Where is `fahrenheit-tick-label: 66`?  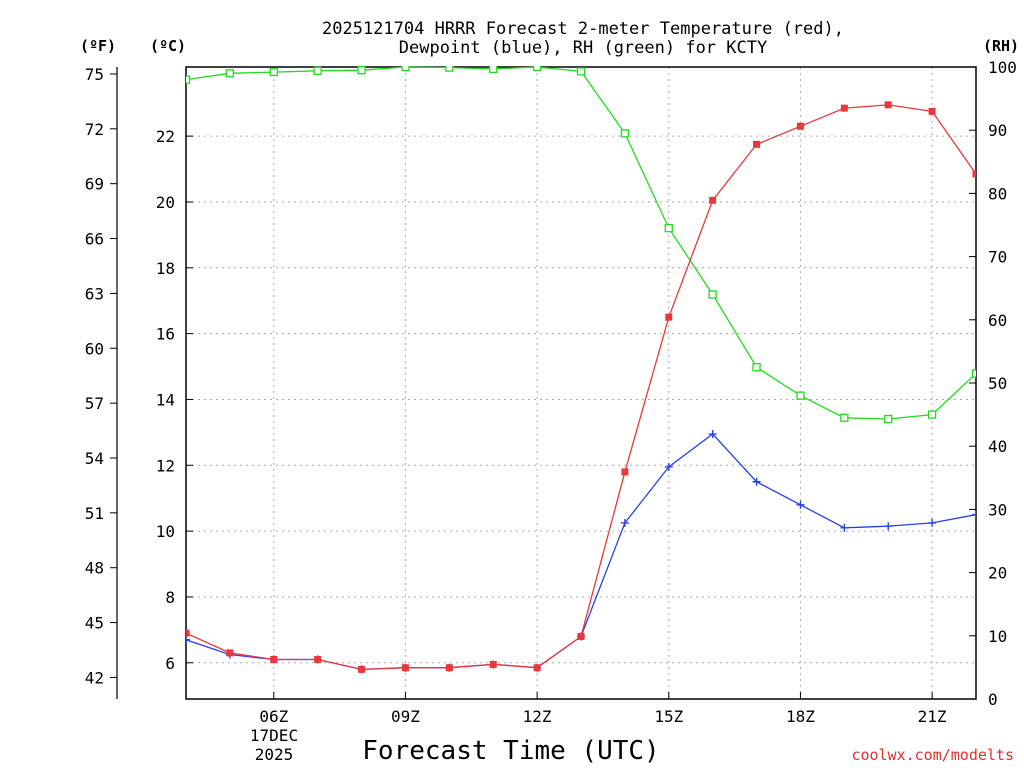
fahrenheit-tick-label: 66 is located at coordinates (94, 239).